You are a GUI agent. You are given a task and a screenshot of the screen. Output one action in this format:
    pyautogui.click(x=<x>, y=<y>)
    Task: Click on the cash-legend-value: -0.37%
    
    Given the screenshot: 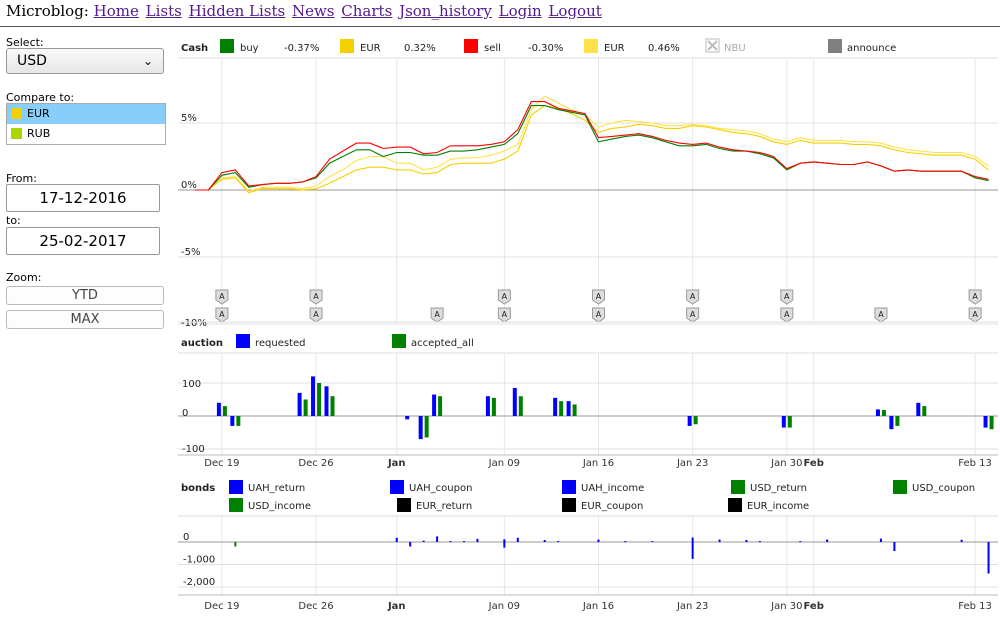 What is the action you would take?
    pyautogui.click(x=301, y=48)
    